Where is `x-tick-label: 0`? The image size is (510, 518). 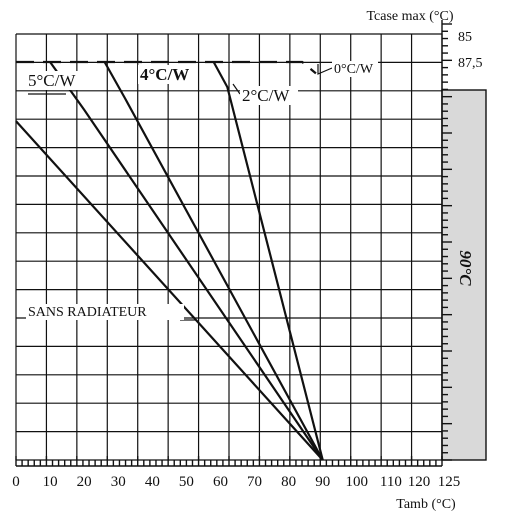
x-tick-label: 0 is located at coordinates (16, 482).